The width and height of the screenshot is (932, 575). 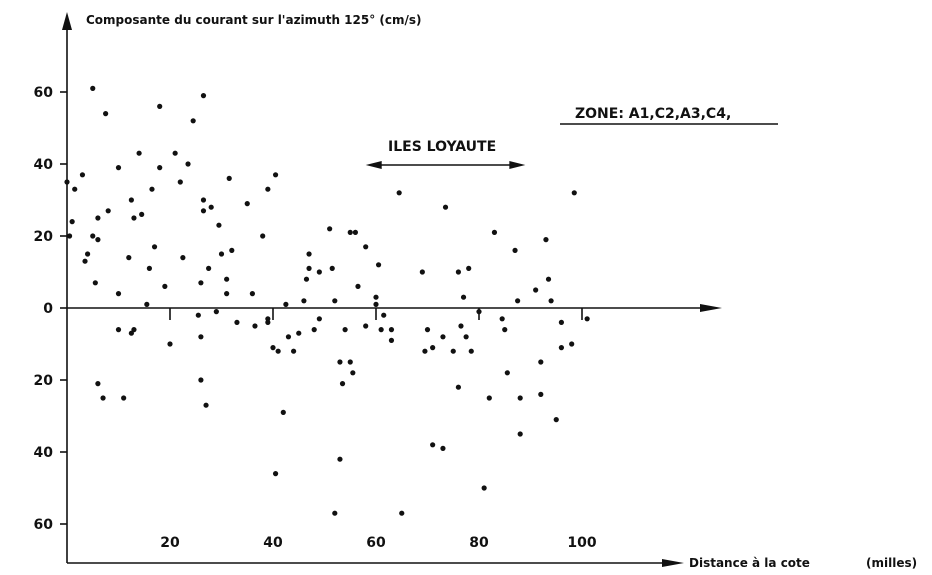 I want to click on y-tick-label: 0, so click(x=48, y=309).